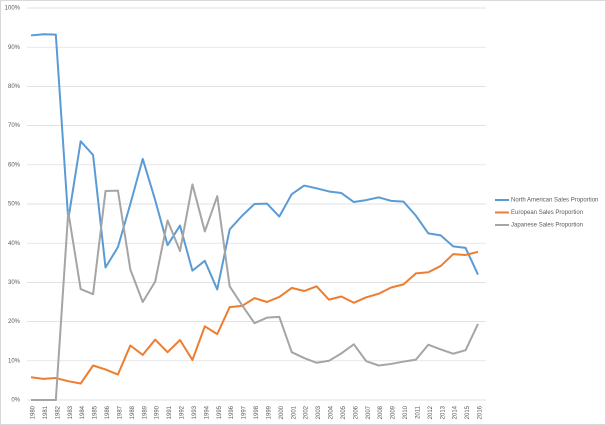  I want to click on x-tick-label: 1993, so click(195, 412).